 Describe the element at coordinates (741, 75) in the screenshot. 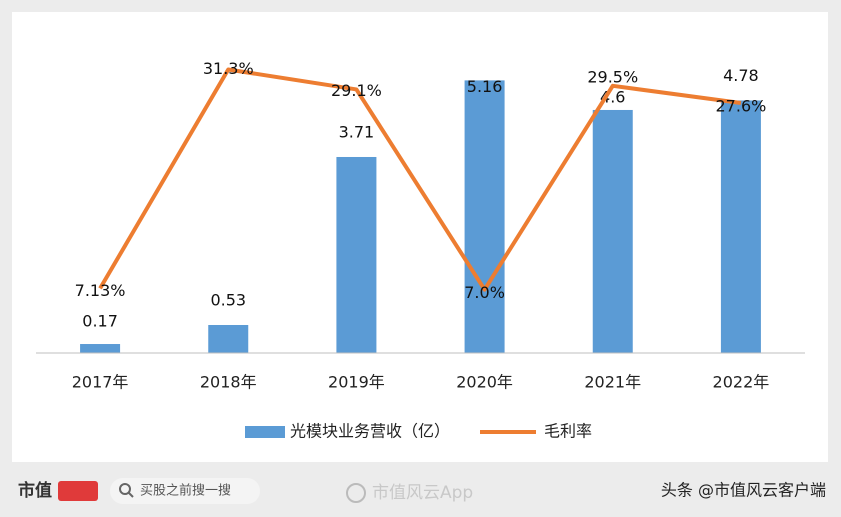

I see `bar-value-label: 4.78` at that location.